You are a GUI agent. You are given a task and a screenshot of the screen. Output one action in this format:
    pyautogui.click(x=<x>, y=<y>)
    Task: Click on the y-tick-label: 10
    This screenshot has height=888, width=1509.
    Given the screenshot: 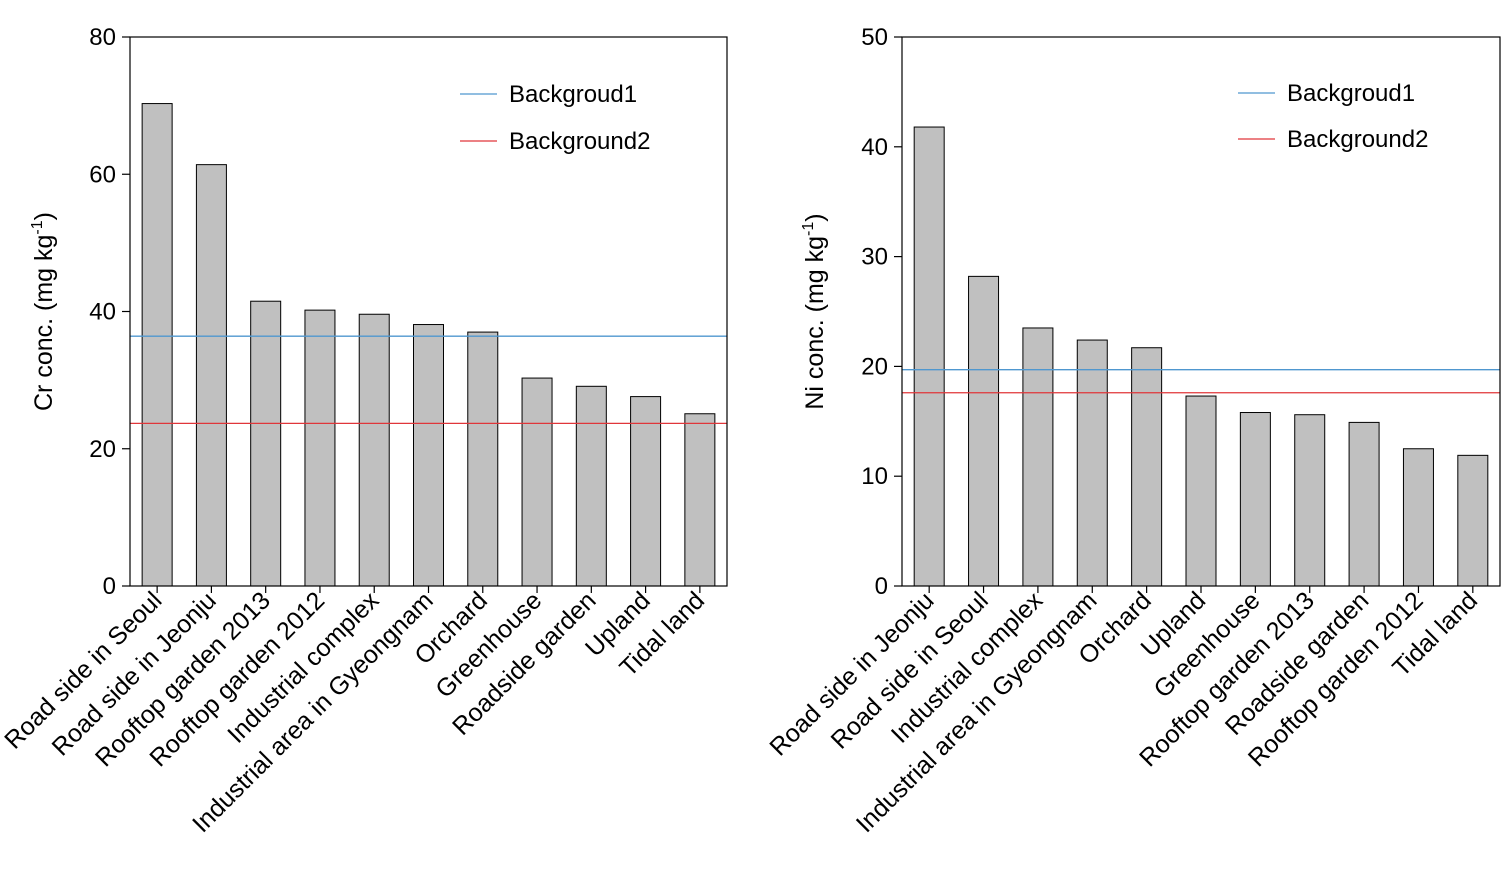 What is the action you would take?
    pyautogui.click(x=874, y=476)
    